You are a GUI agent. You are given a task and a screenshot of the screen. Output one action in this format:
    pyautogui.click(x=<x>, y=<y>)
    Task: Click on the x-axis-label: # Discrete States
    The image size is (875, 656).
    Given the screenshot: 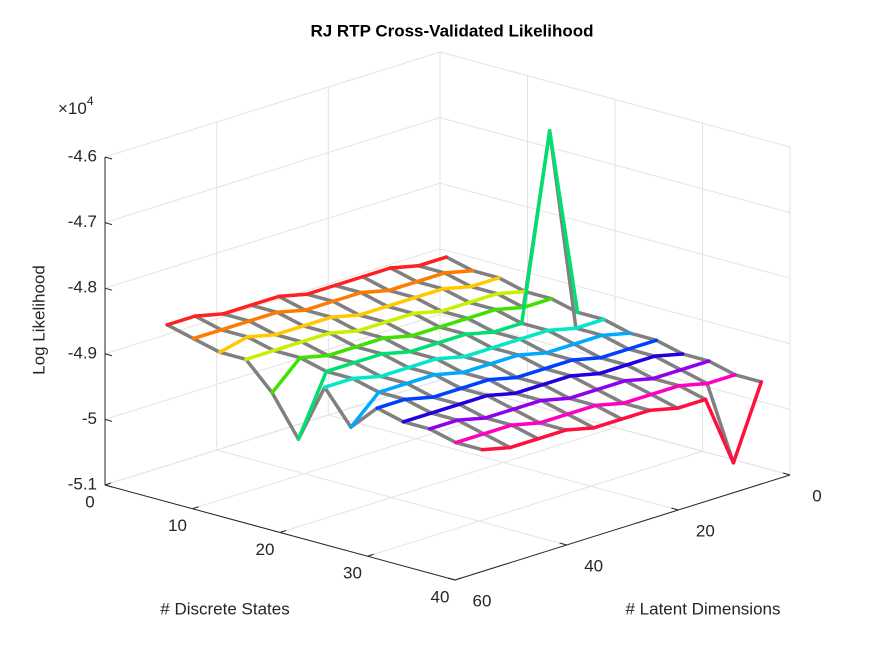 What is the action you would take?
    pyautogui.click(x=224, y=608)
    